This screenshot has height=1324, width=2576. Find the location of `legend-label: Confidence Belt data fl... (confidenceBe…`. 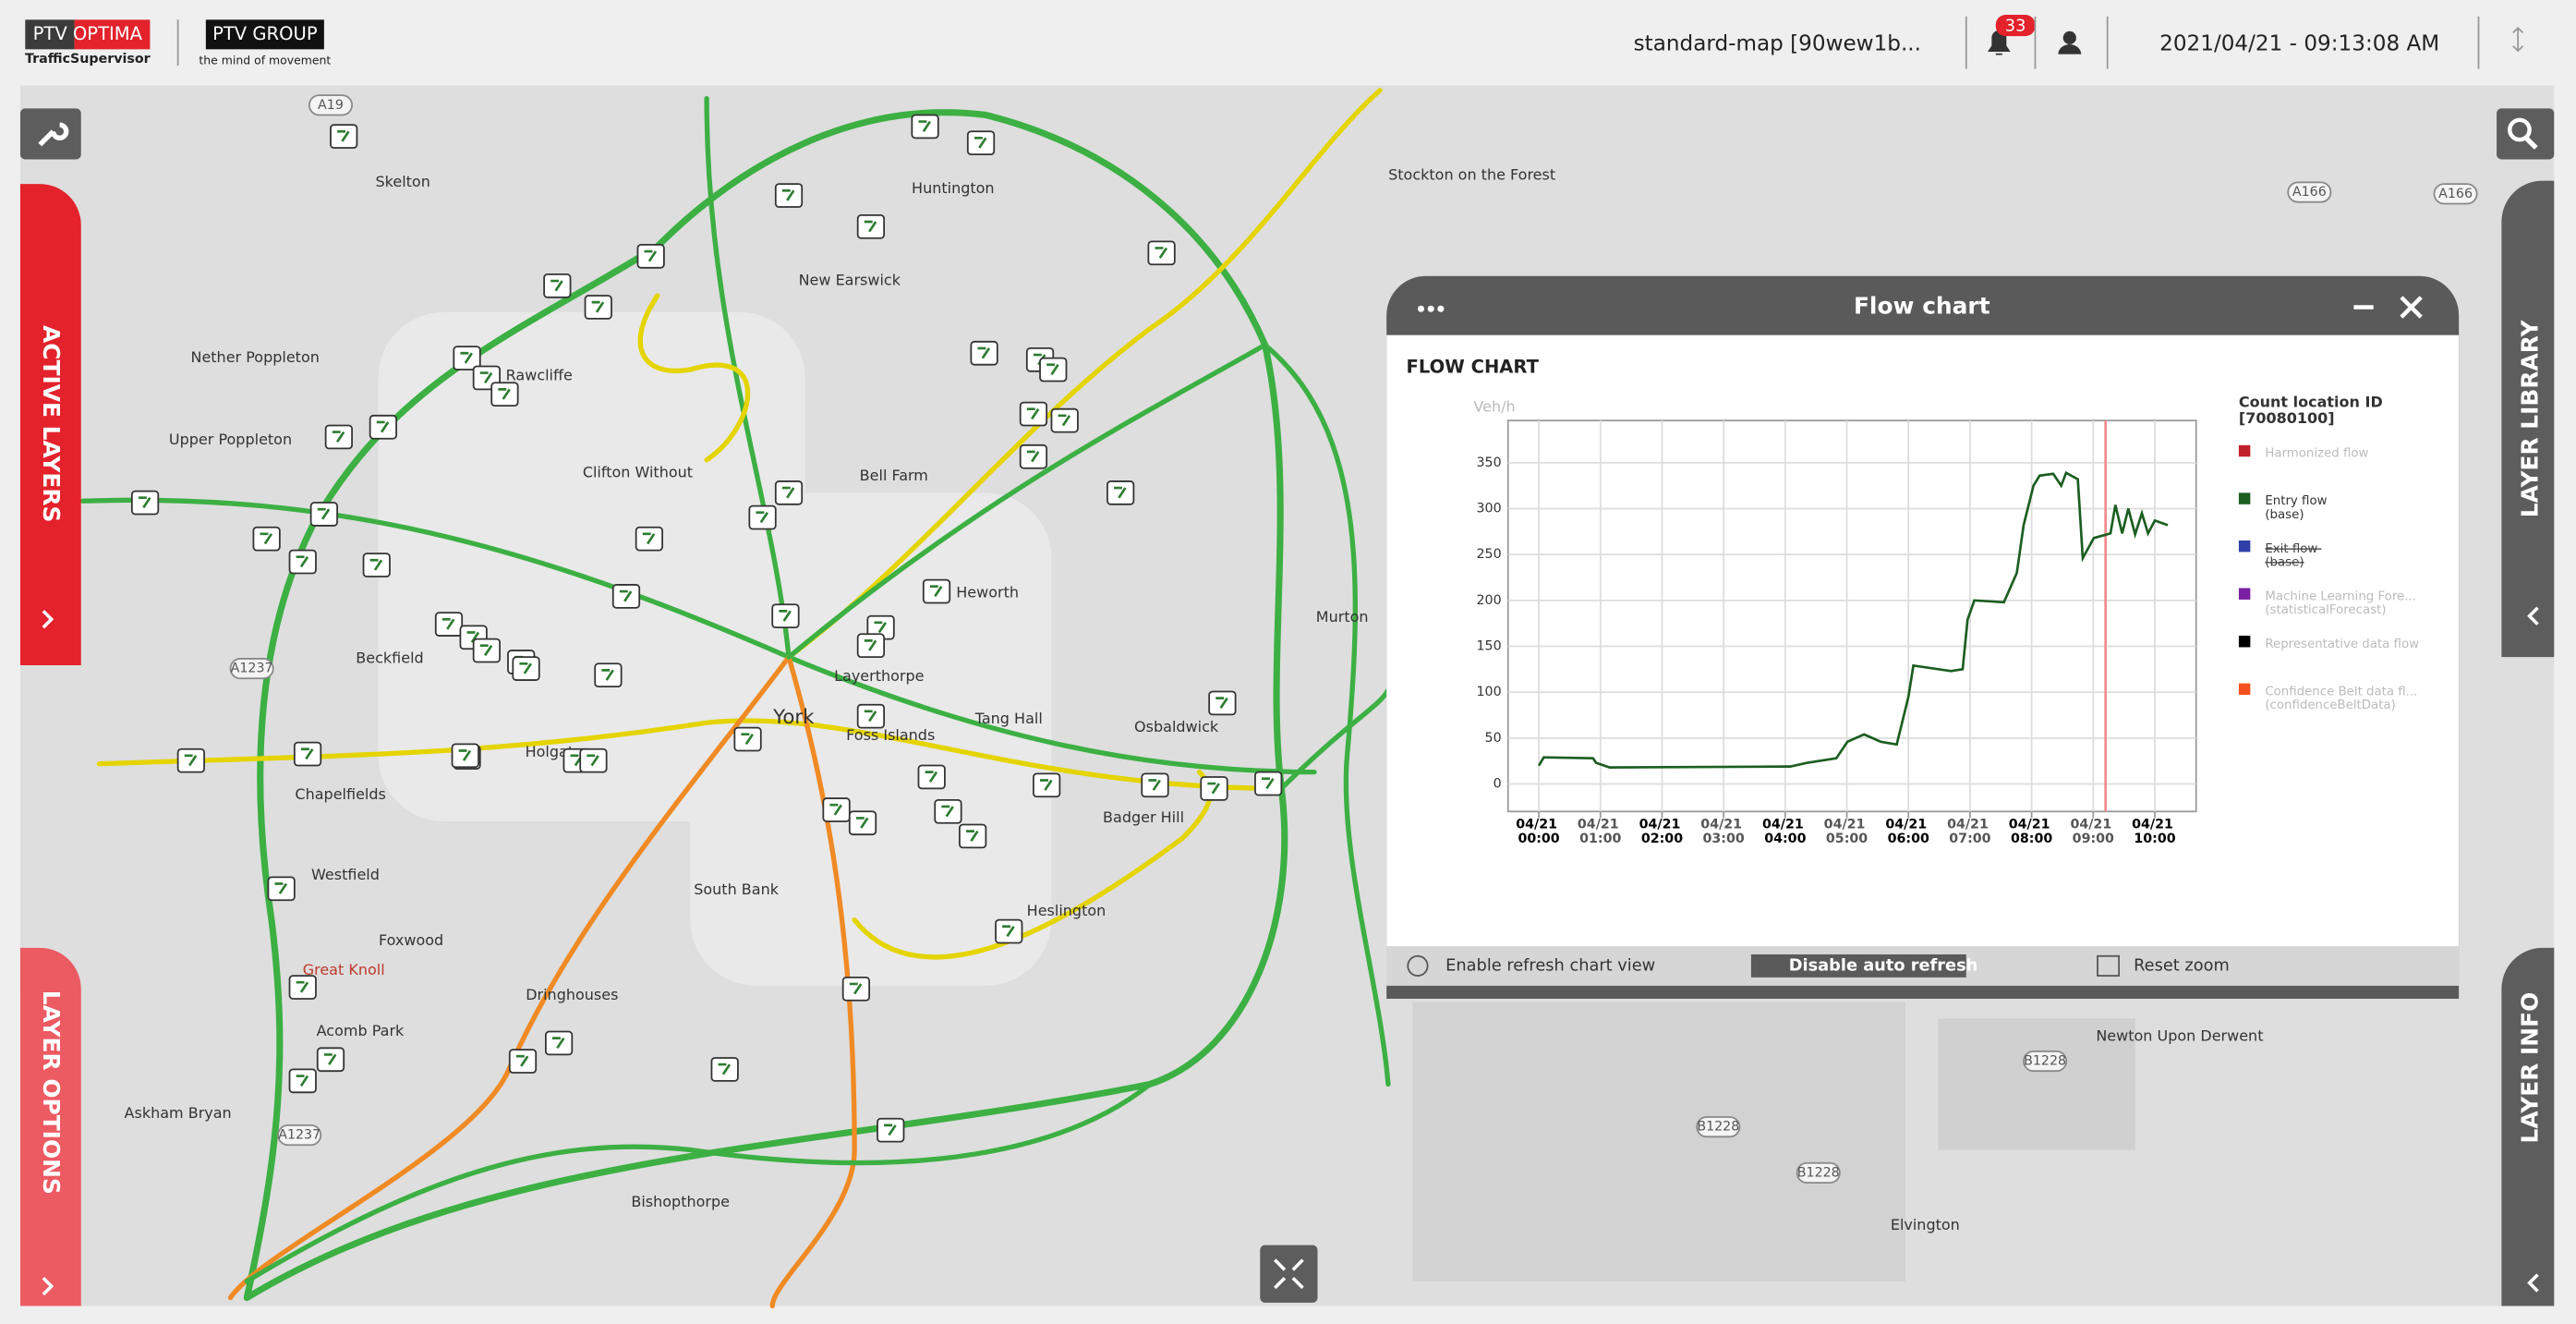

legend-label: Confidence Belt data fl... (confidenceBe… is located at coordinates (2343, 699).